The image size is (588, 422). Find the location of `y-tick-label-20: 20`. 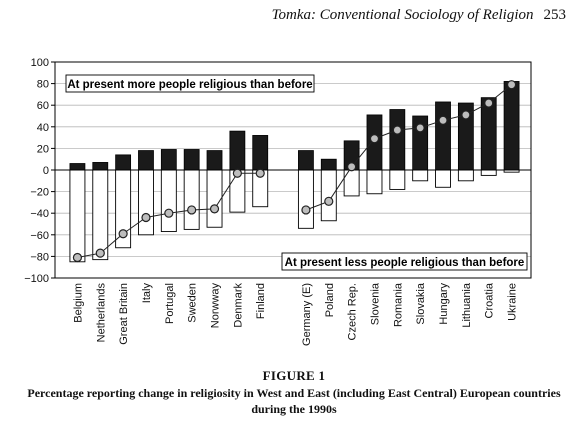

y-tick-label-20: 20 is located at coordinates (43, 149).